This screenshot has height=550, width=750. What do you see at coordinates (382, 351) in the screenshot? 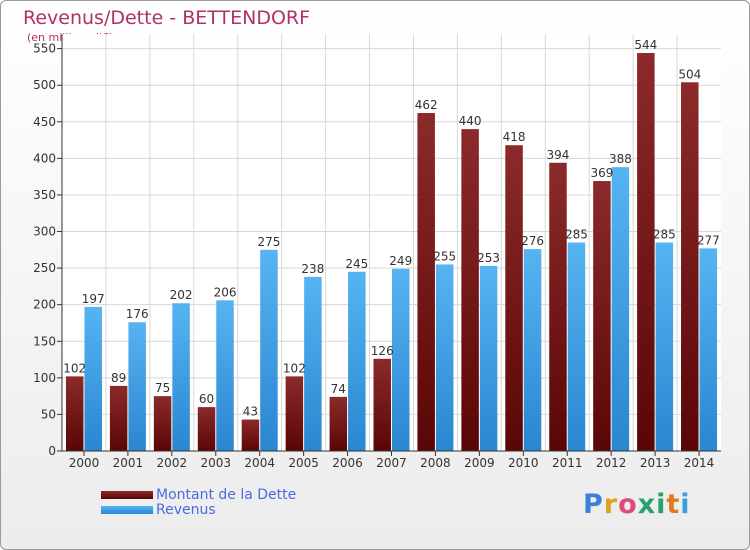
I see `value-label-debt: 126` at bounding box center [382, 351].